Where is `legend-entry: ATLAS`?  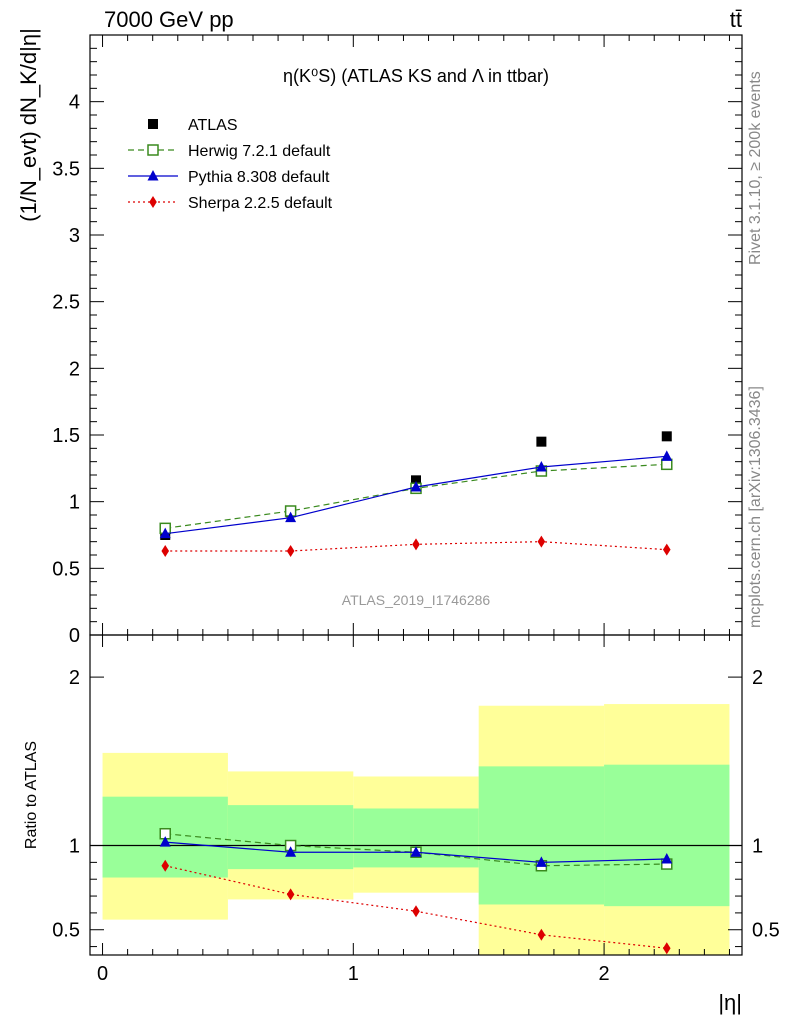
legend-entry: ATLAS is located at coordinates (193, 125).